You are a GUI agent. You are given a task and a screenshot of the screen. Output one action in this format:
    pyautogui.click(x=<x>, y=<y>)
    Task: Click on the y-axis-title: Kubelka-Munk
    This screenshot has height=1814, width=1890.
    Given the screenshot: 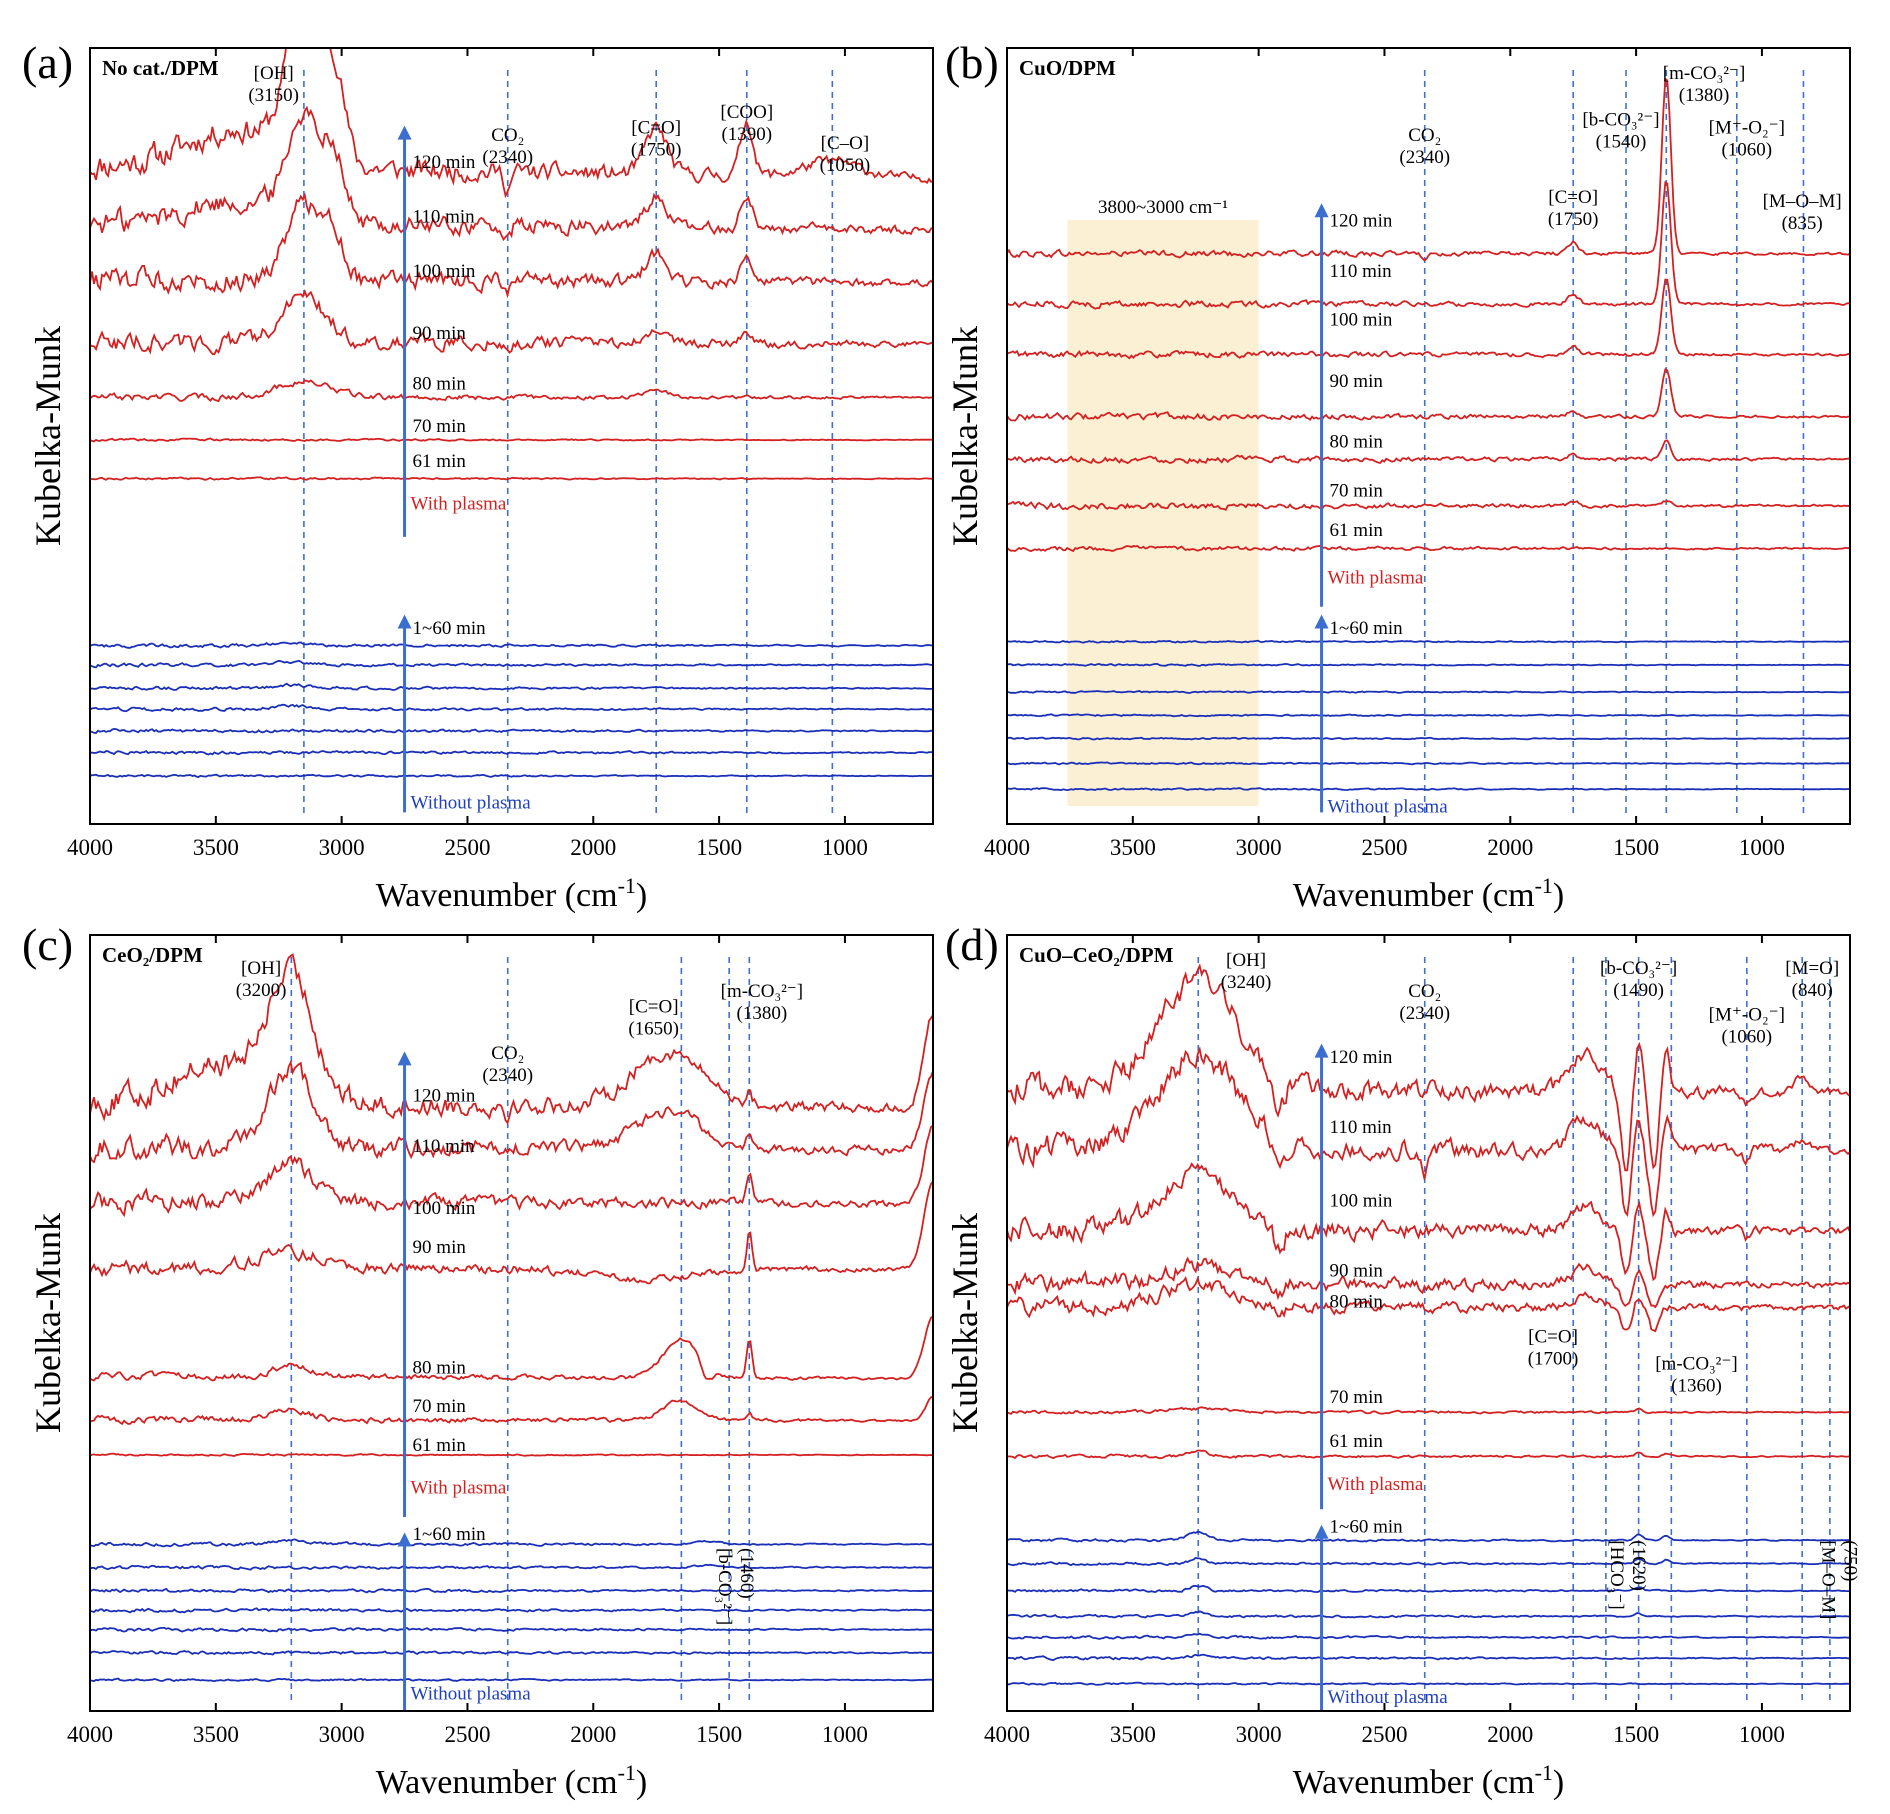 What is the action you would take?
    pyautogui.click(x=48, y=436)
    